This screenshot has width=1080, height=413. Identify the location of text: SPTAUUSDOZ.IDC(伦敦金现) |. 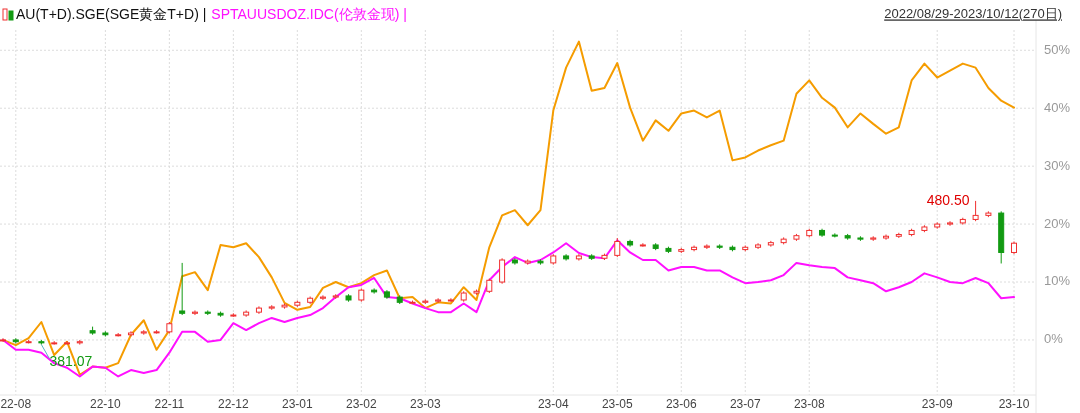
(309, 13).